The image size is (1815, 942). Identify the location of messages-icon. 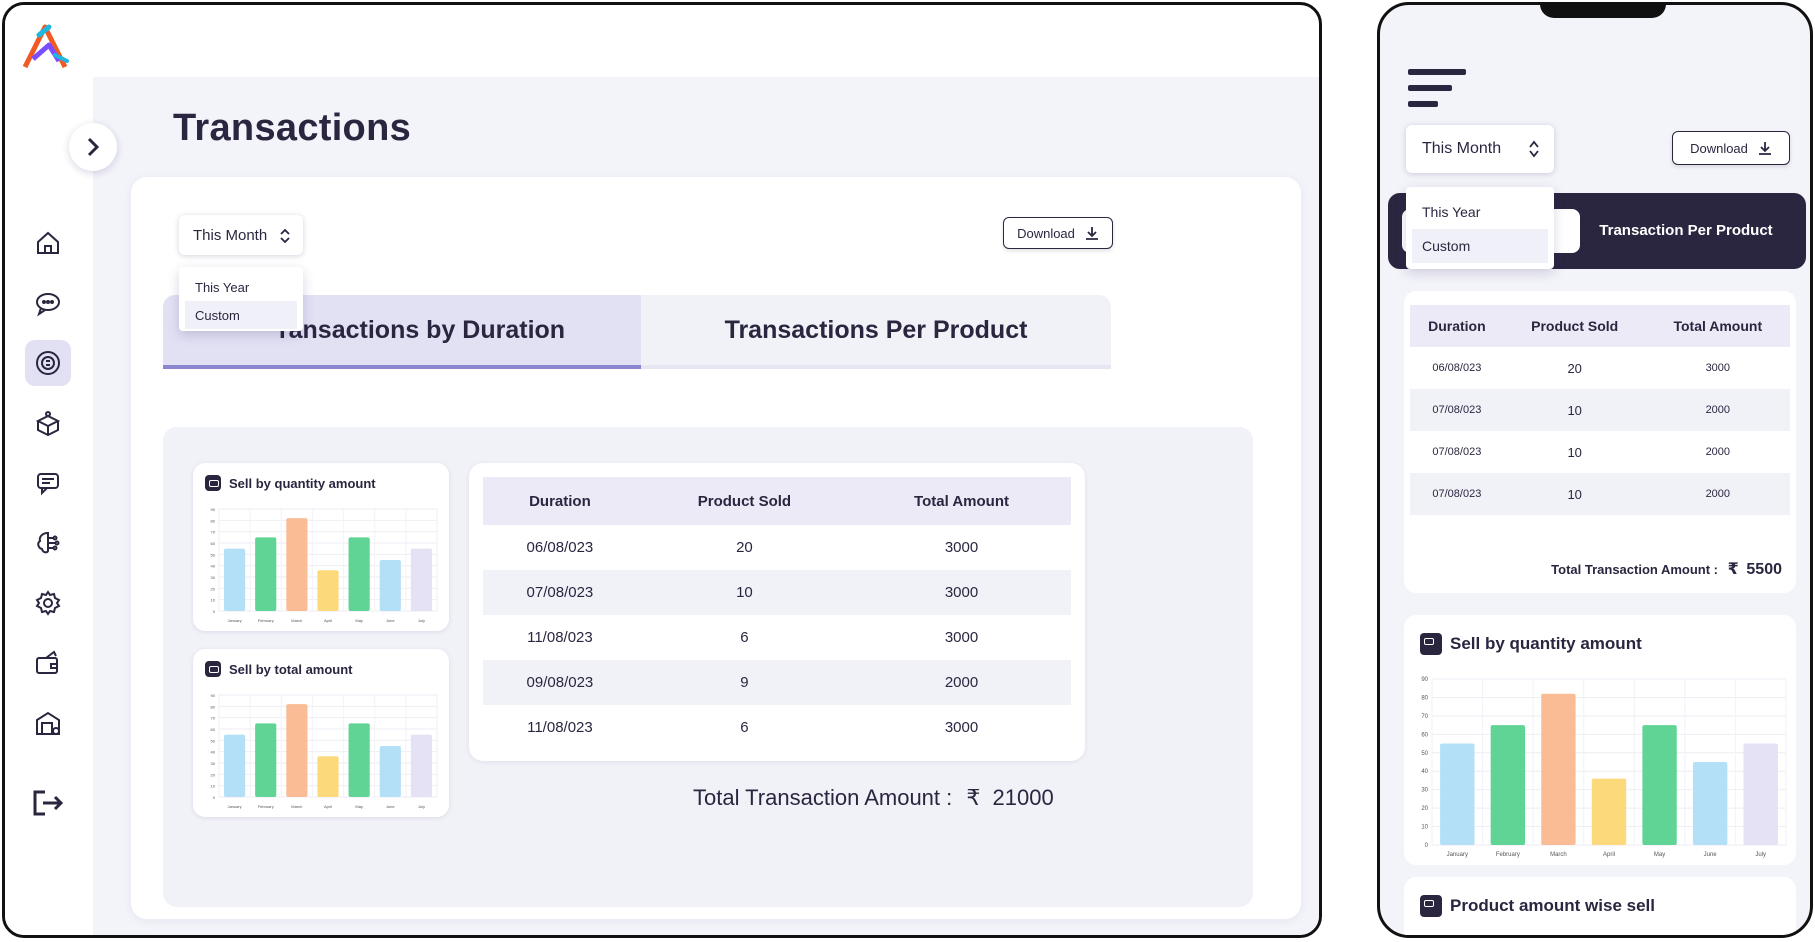
(48, 483).